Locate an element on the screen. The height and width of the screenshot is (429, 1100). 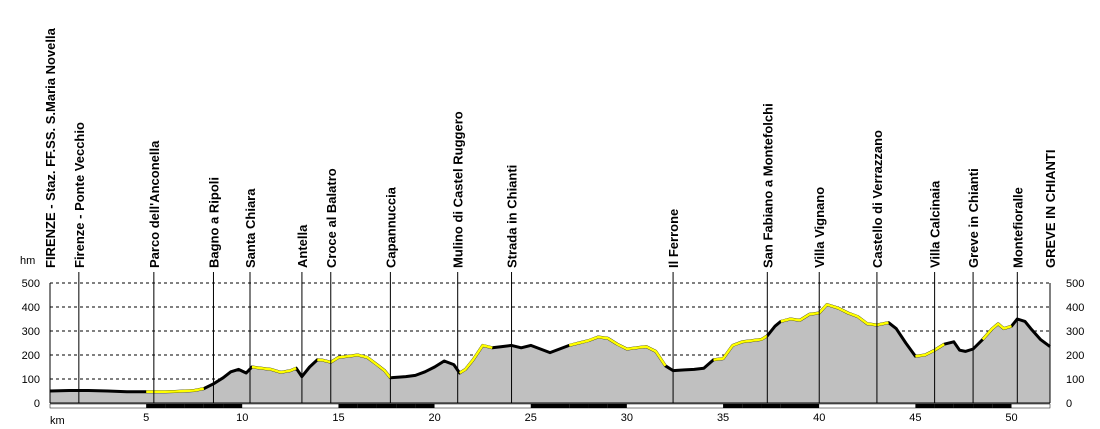
x-tick-label: 25 is located at coordinates (531, 418).